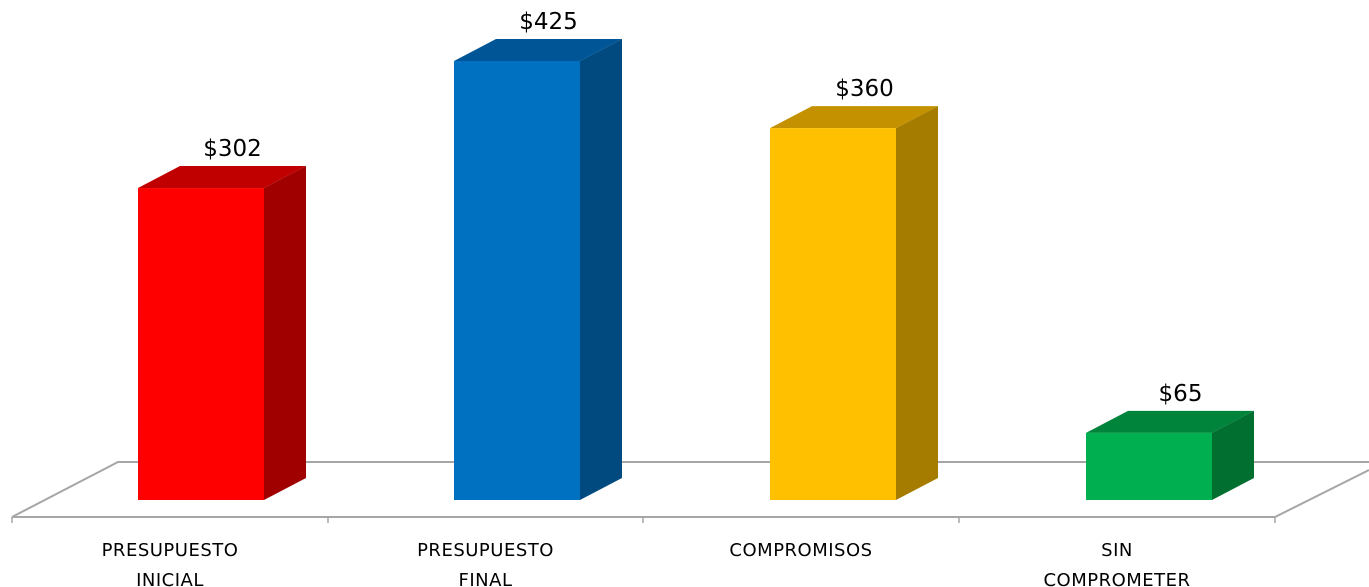 Image resolution: width=1369 pixels, height=587 pixels. I want to click on data-label: $65, so click(1181, 394).